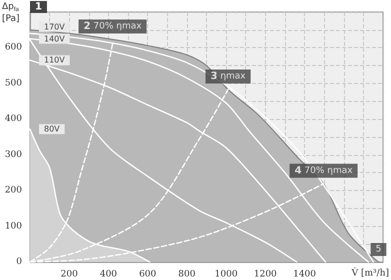 The width and height of the screenshot is (391, 280). What do you see at coordinates (109, 275) in the screenshot?
I see `x-tick-label: 400` at bounding box center [109, 275].